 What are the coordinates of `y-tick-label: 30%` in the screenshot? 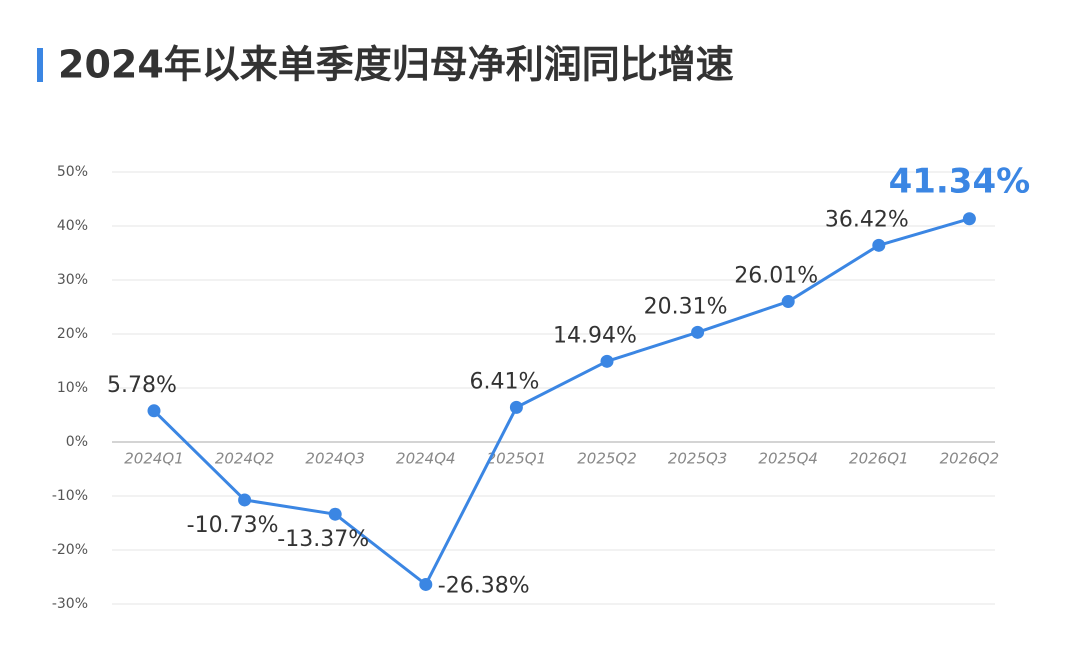 It's located at (72, 280).